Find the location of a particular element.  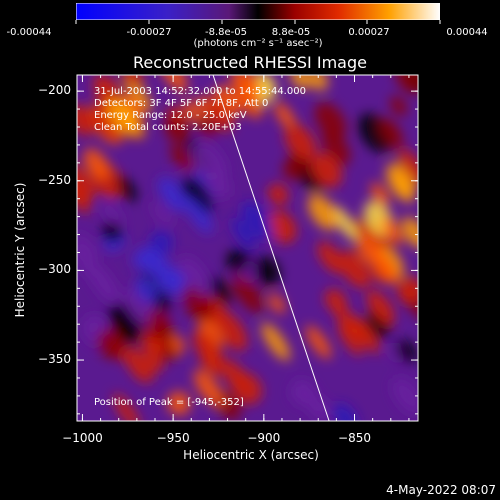

x-tick-label: −850 is located at coordinates (354, 438).